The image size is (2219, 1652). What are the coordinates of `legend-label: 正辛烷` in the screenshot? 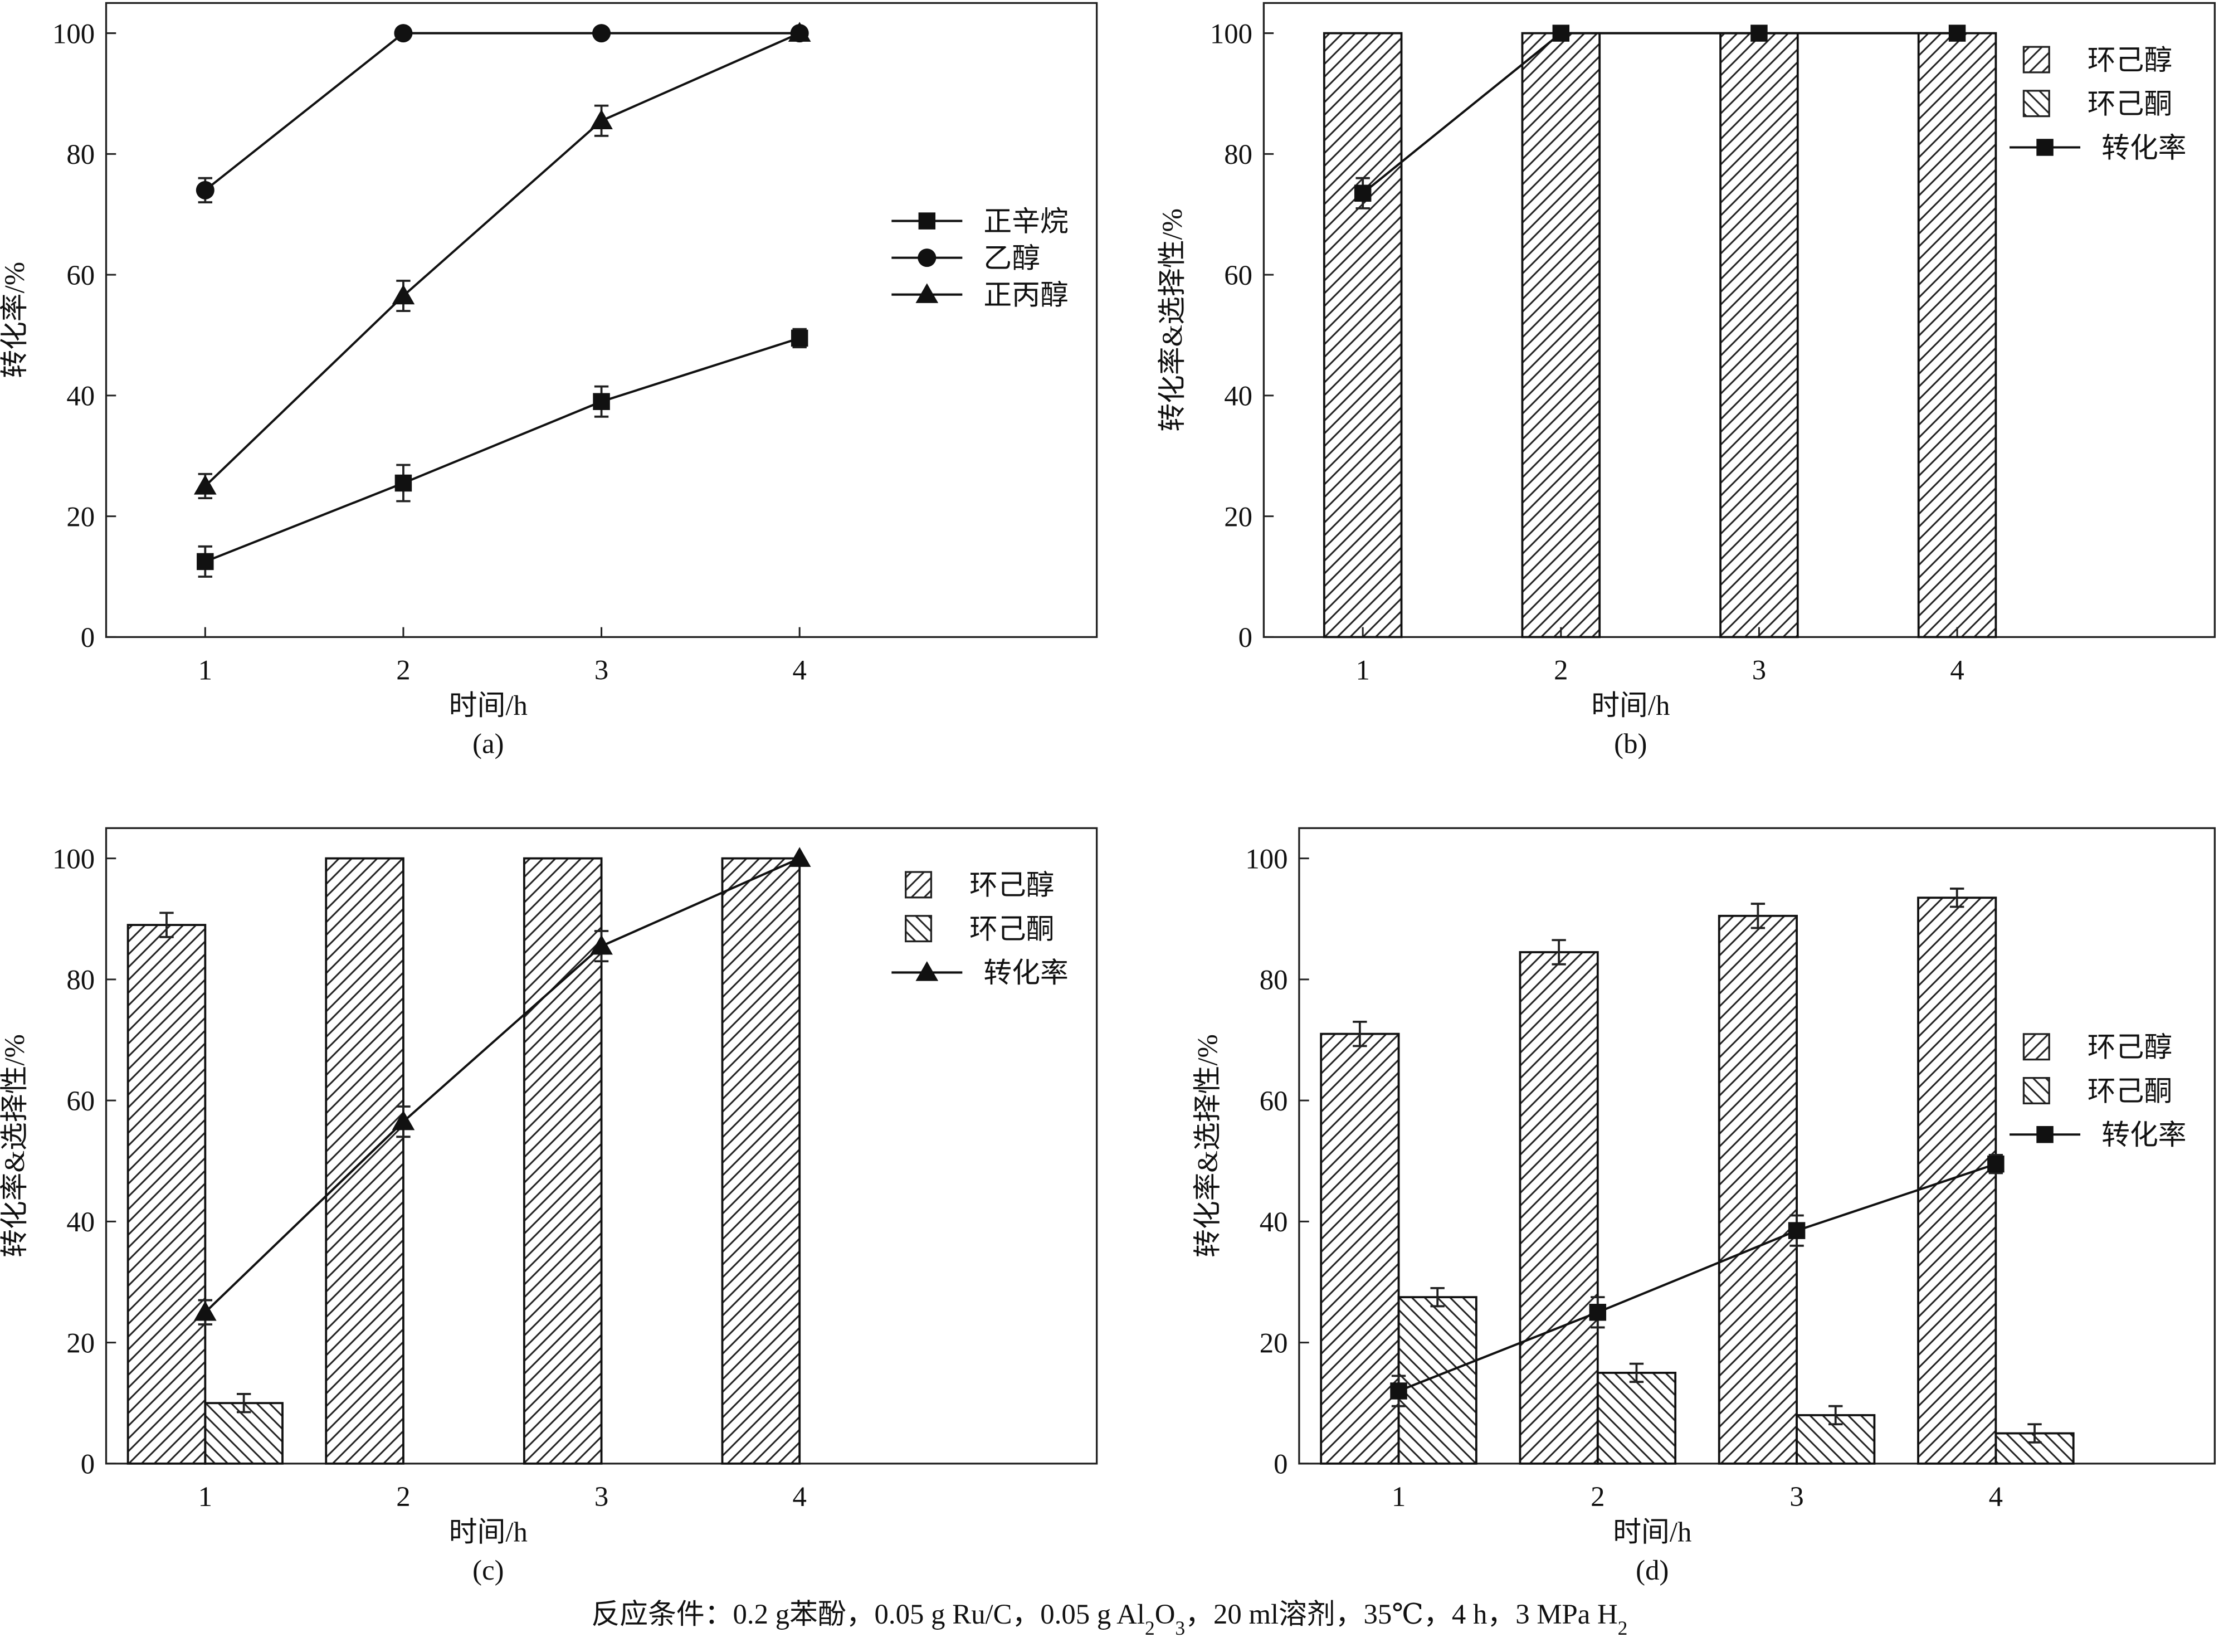 It's located at (1025, 221).